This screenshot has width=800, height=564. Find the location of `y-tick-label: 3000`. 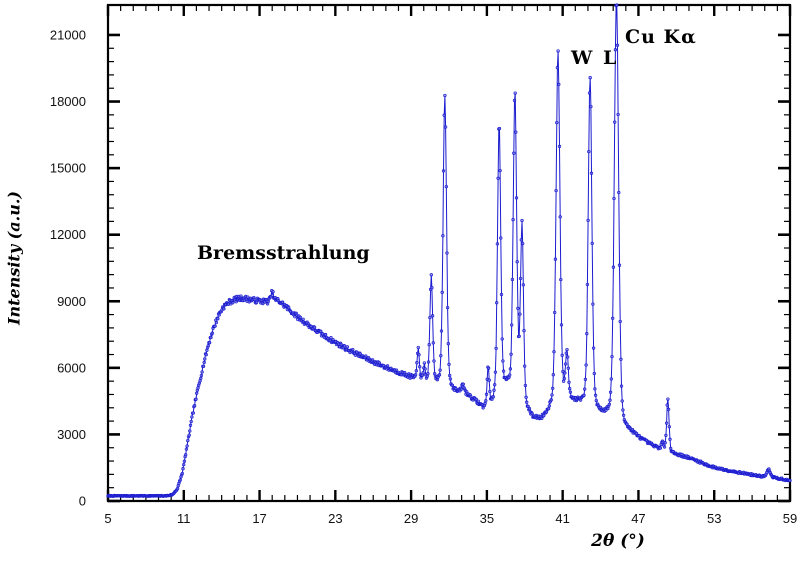

y-tick-label: 3000 is located at coordinates (71, 434).